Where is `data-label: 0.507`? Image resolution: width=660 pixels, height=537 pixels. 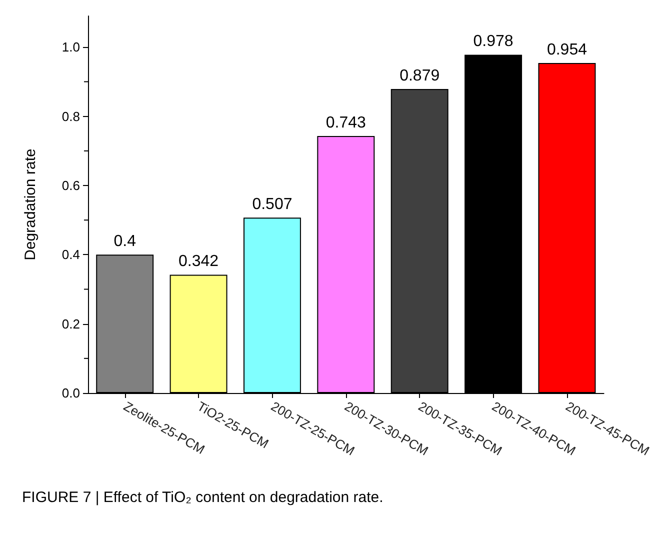
data-label: 0.507 is located at coordinates (272, 205).